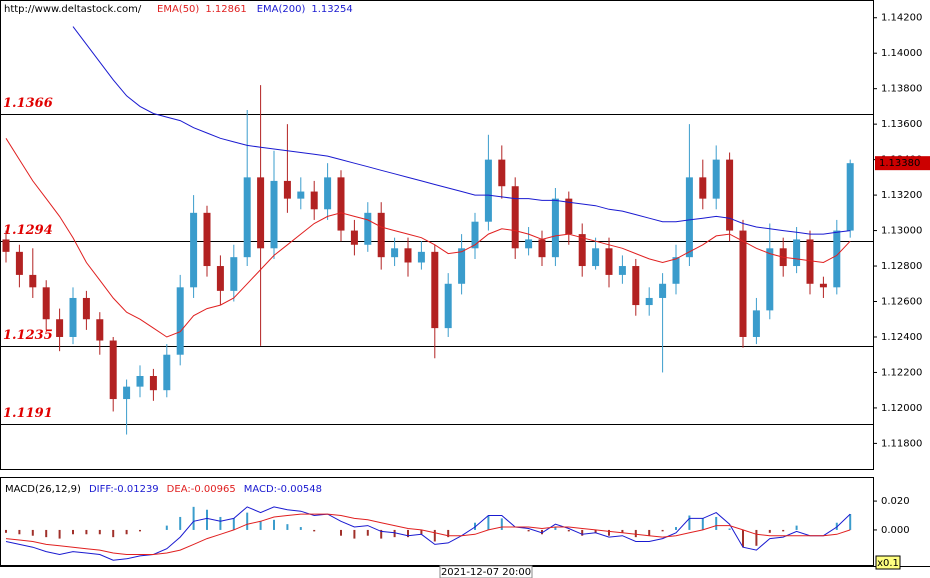 Image resolution: width=930 pixels, height=578 pixels. Describe the element at coordinates (901, 53) in the screenshot. I see `y-tick-label: 1.14000` at that location.